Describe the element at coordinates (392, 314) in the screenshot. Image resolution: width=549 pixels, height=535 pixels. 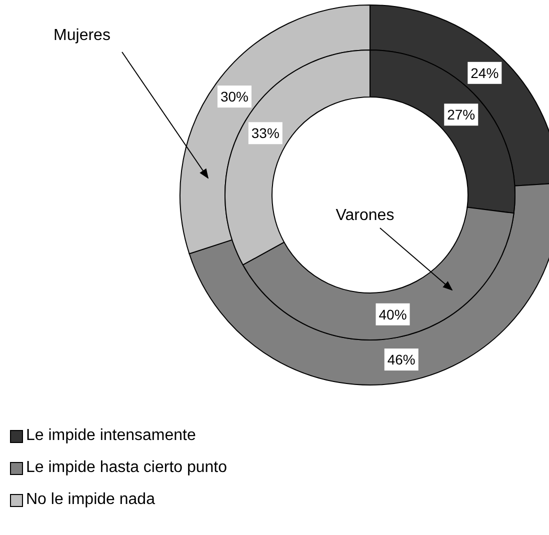
I see `data-label: 40%` at that location.